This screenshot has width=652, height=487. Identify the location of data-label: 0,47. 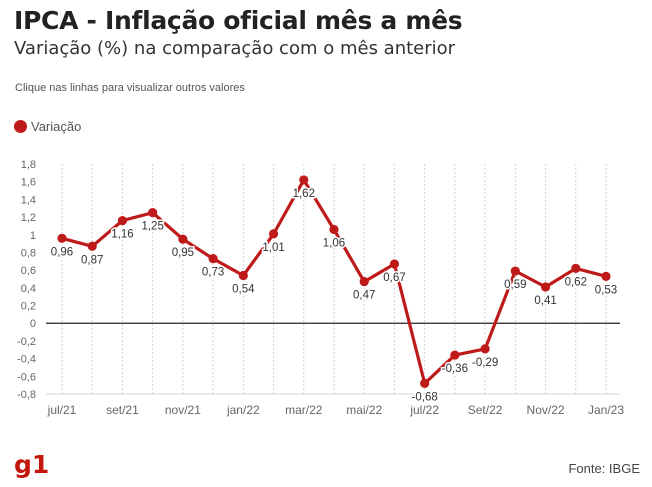
(364, 296).